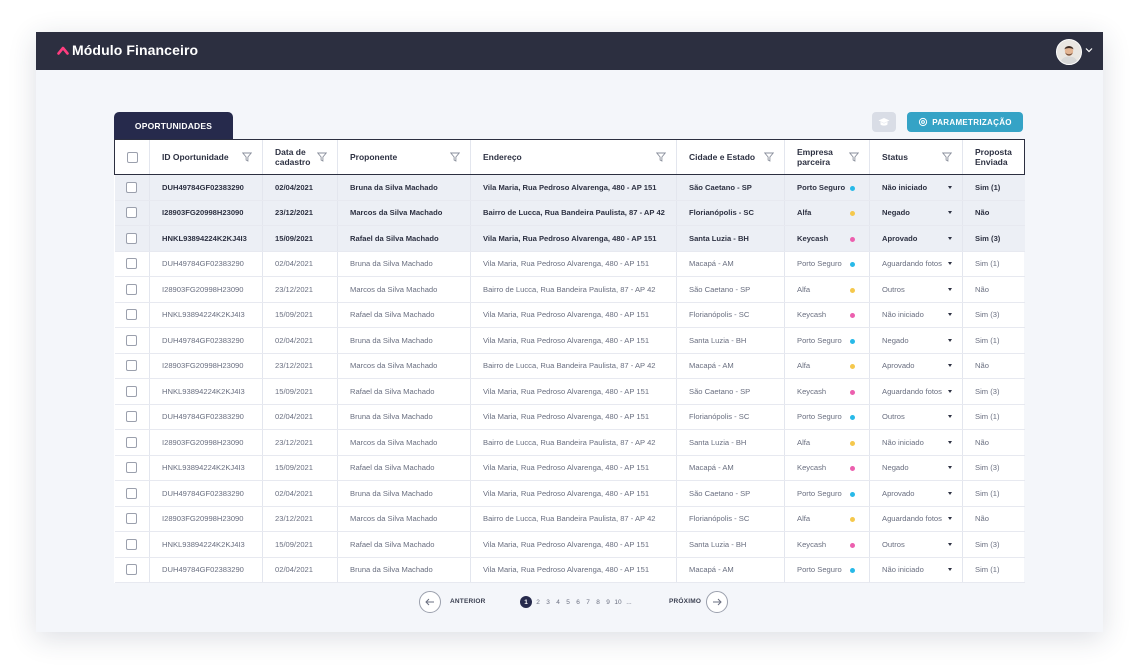 The width and height of the screenshot is (1140, 665). I want to click on select-all-checkbox, so click(132, 157).